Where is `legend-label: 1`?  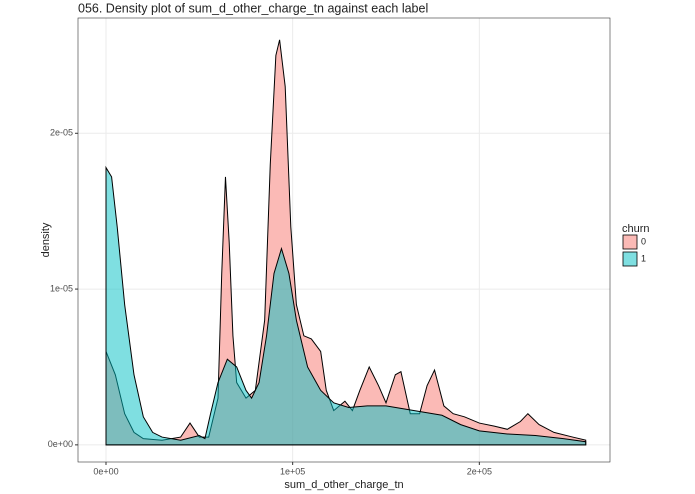 legend-label: 1 is located at coordinates (643, 258).